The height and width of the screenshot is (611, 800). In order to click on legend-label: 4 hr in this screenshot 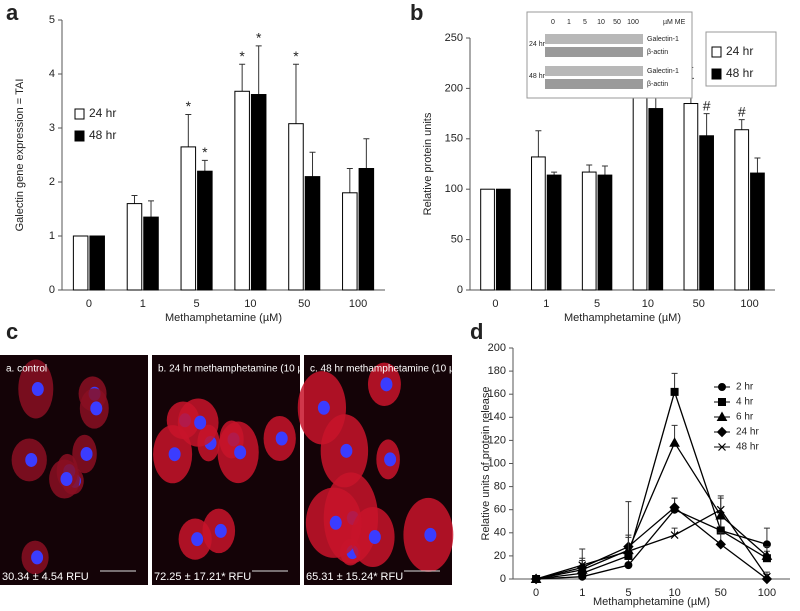, I will do `click(745, 402)`.